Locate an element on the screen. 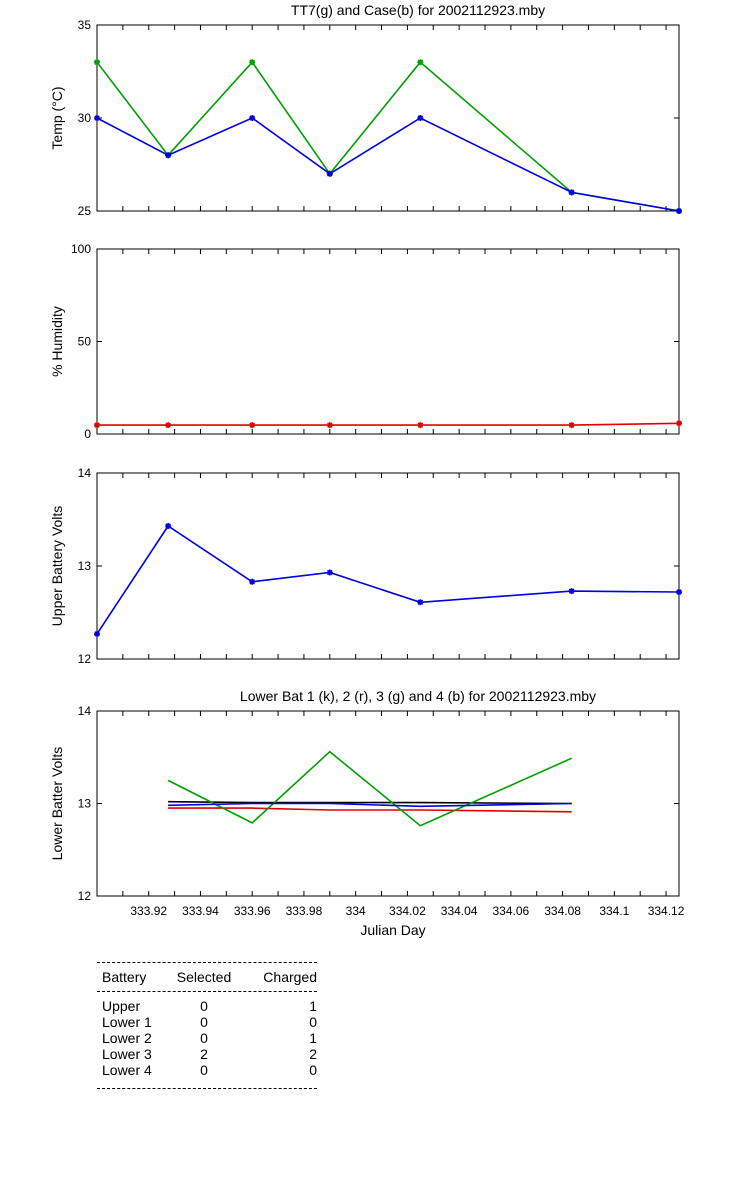  x-tick-label: 334.1 is located at coordinates (614, 911).